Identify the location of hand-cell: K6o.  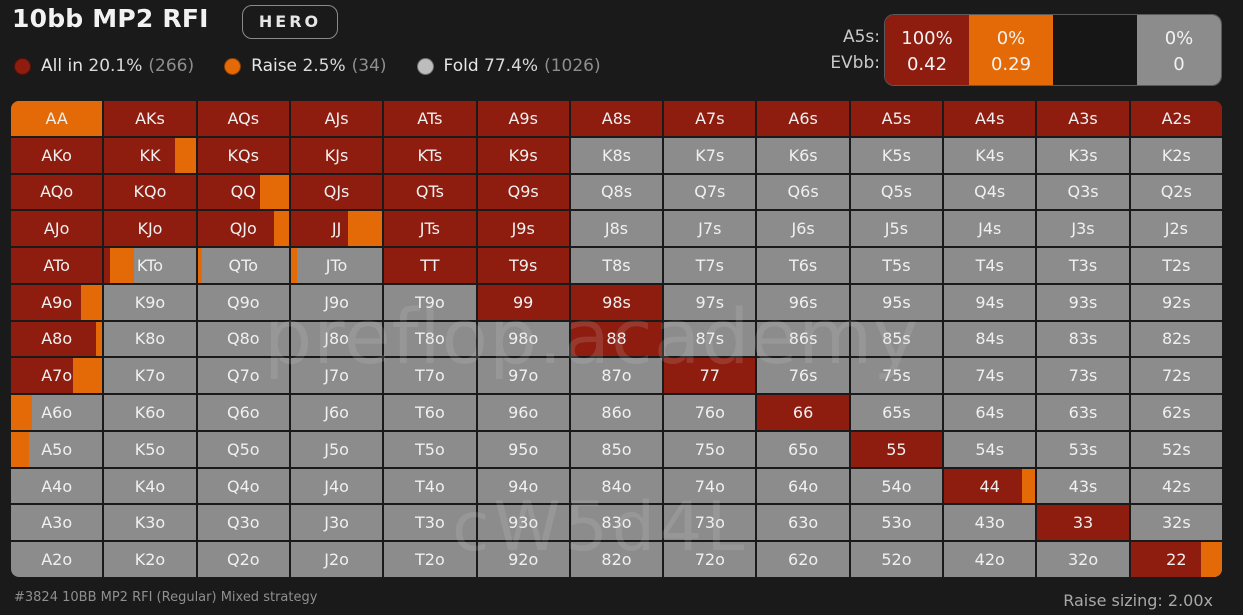
(150, 412).